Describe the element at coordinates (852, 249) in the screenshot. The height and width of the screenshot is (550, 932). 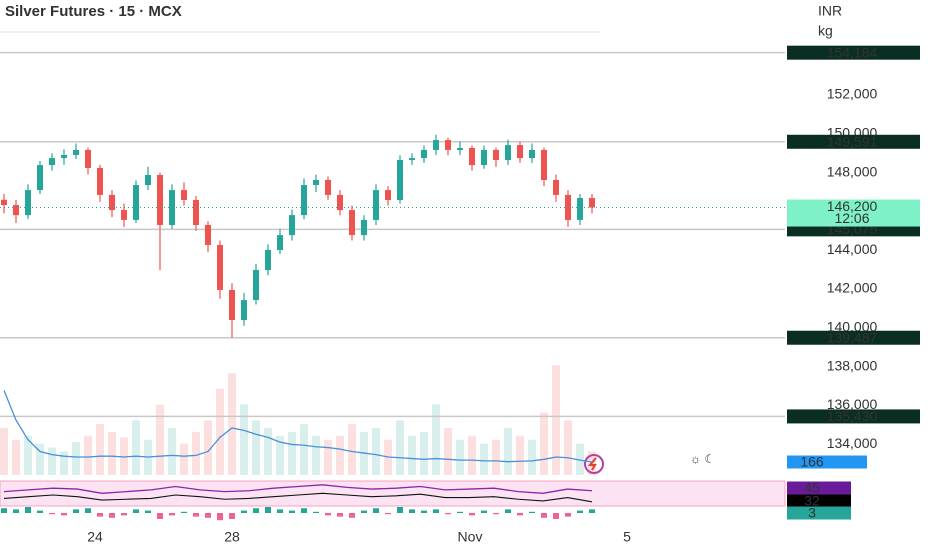
I see `y-tick-label: 144,000` at that location.